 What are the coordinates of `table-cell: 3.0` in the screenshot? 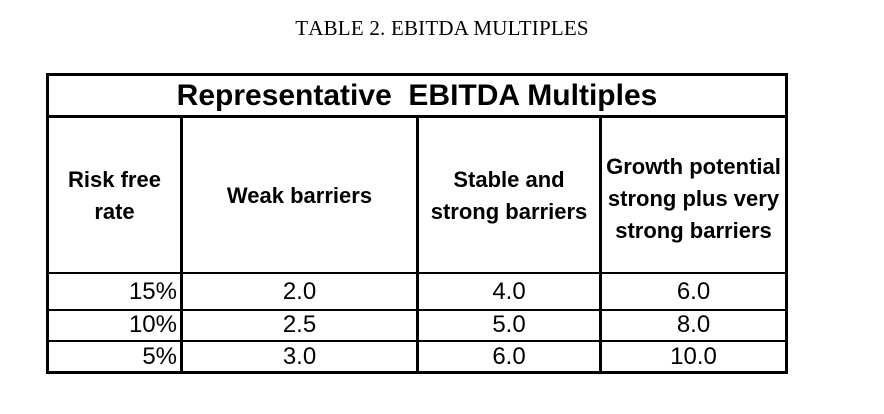 It's located at (299, 356).